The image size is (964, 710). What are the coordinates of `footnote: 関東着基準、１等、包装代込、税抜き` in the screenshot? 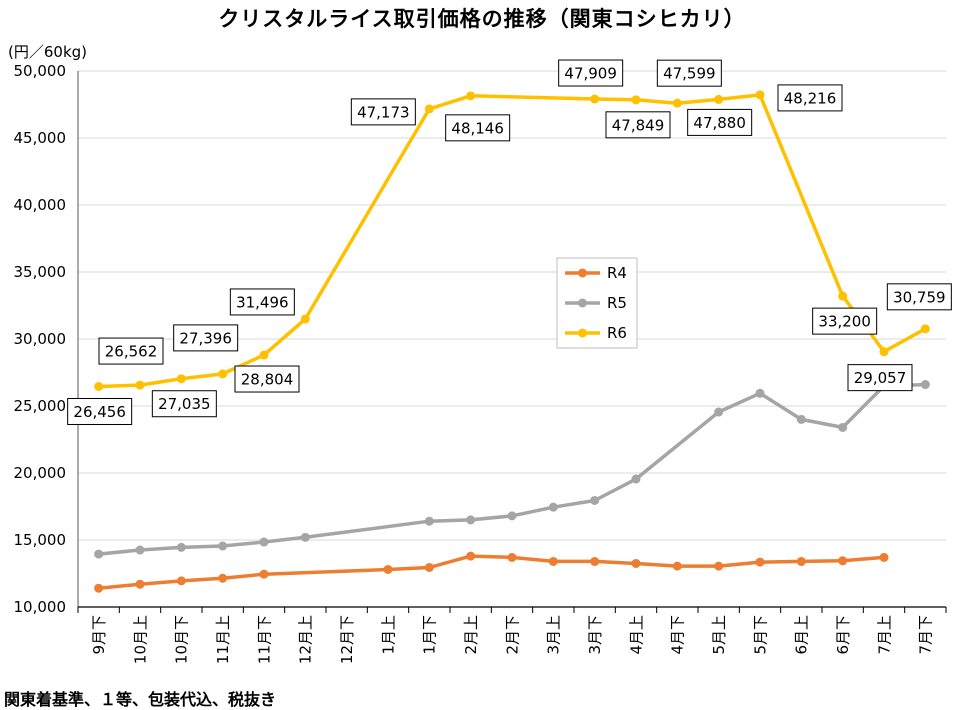 It's located at (140, 699).